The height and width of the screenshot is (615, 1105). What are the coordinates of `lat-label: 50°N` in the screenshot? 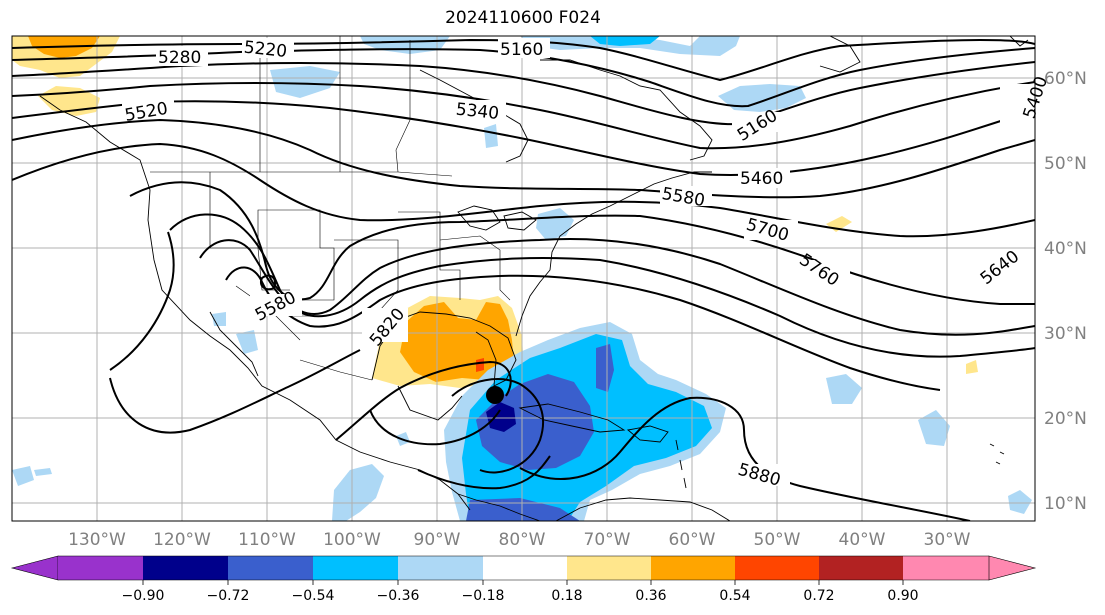 It's located at (1065, 164).